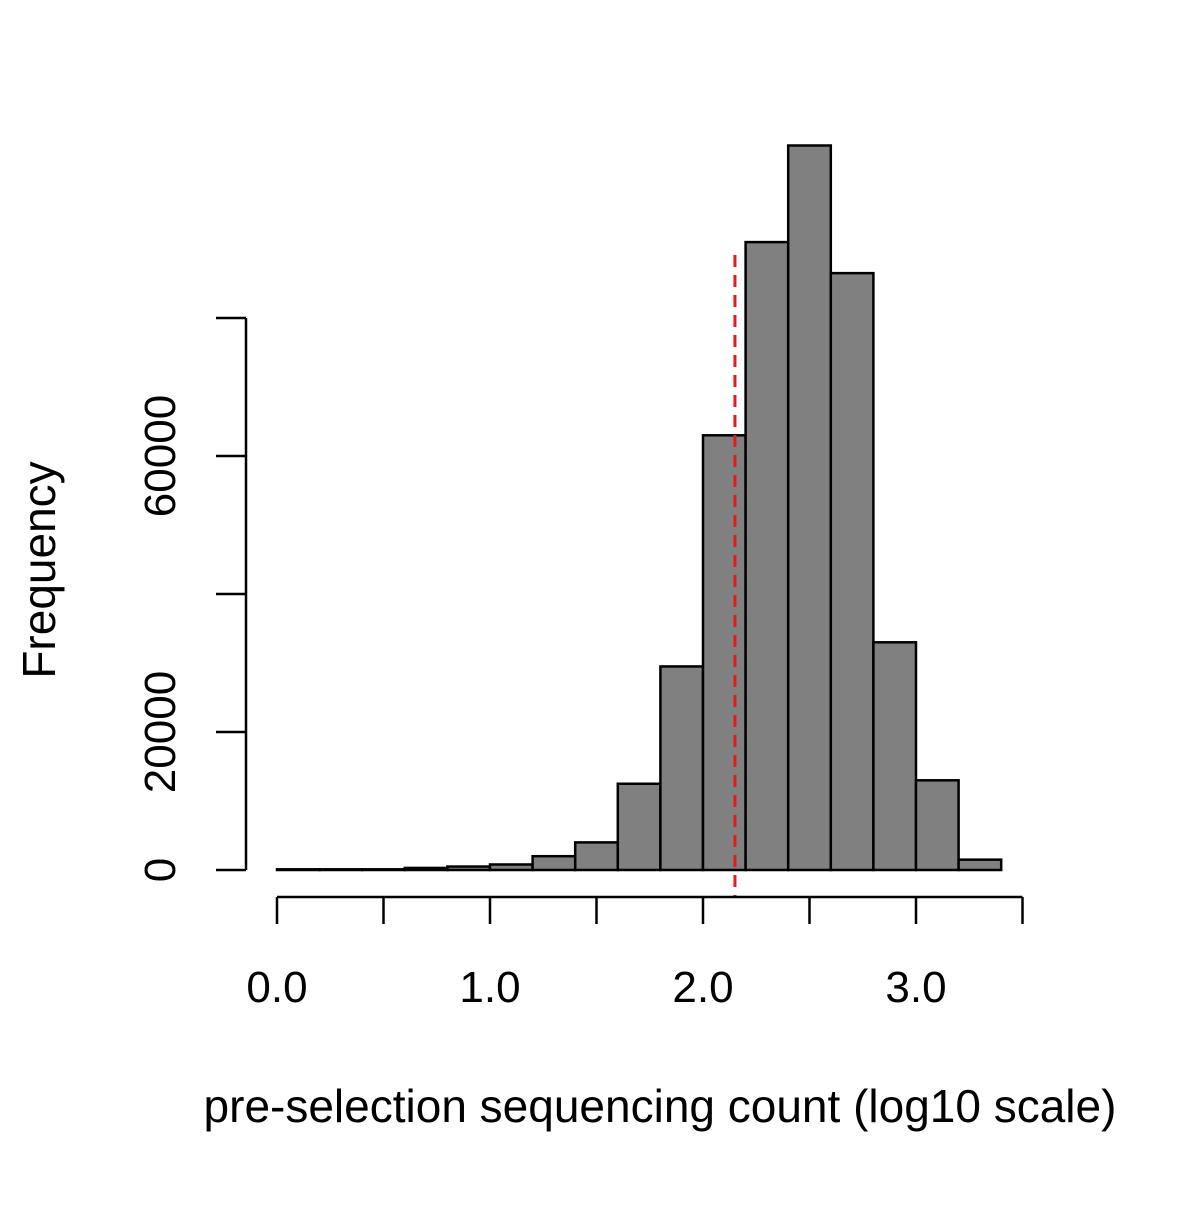 Image resolution: width=1200 pixels, height=1205 pixels. What do you see at coordinates (915, 987) in the screenshot?
I see `x-tick-label: 3.0` at bounding box center [915, 987].